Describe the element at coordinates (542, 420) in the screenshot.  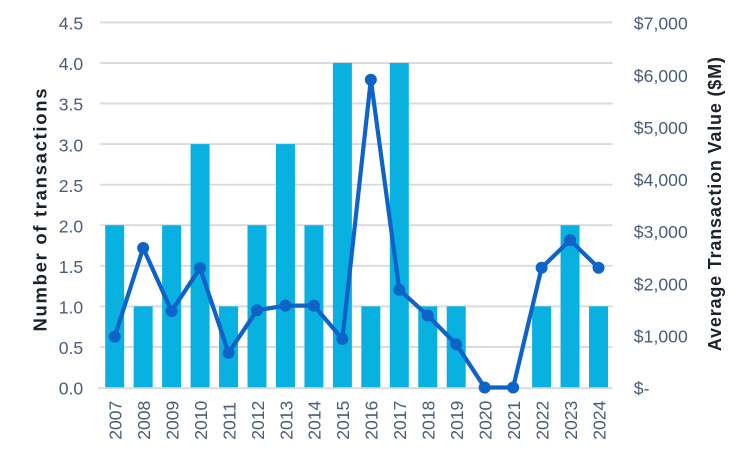
I see `svg-text: 2022` at that location.